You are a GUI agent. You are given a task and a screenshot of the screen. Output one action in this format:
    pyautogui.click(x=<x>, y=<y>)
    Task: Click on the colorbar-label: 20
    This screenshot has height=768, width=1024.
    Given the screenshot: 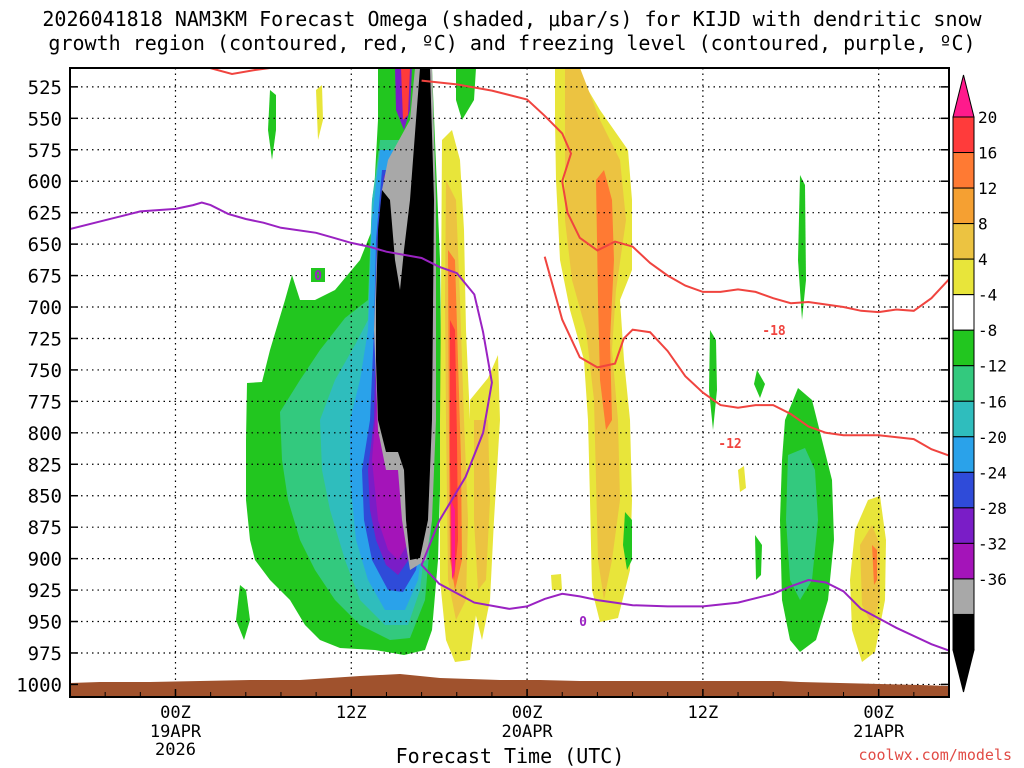 What is the action you would take?
    pyautogui.click(x=987, y=117)
    